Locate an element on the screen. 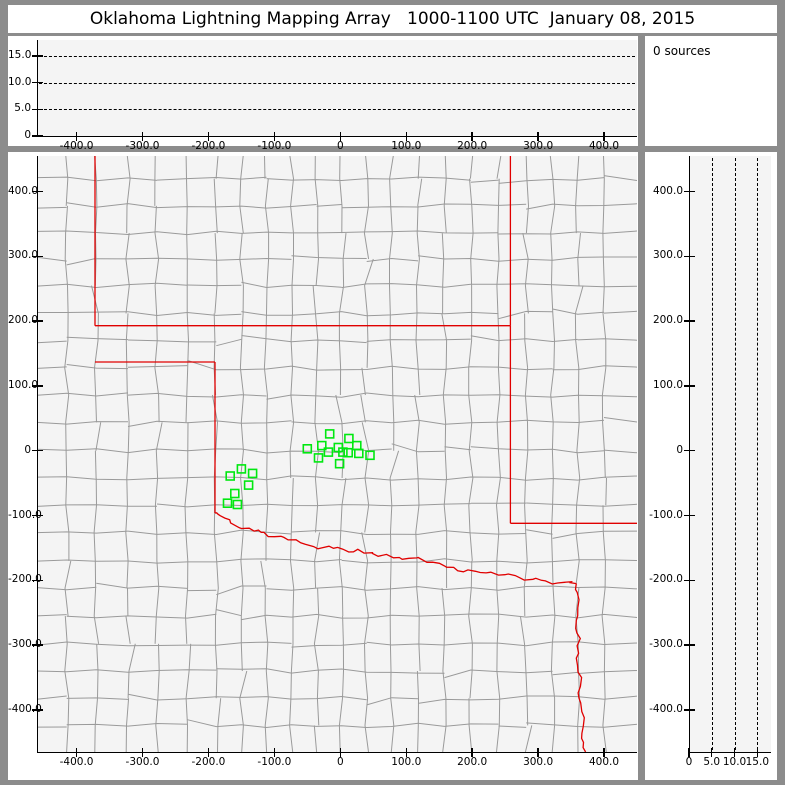 The height and width of the screenshot is (785, 785). lma-source-markers is located at coordinates (298, 469).